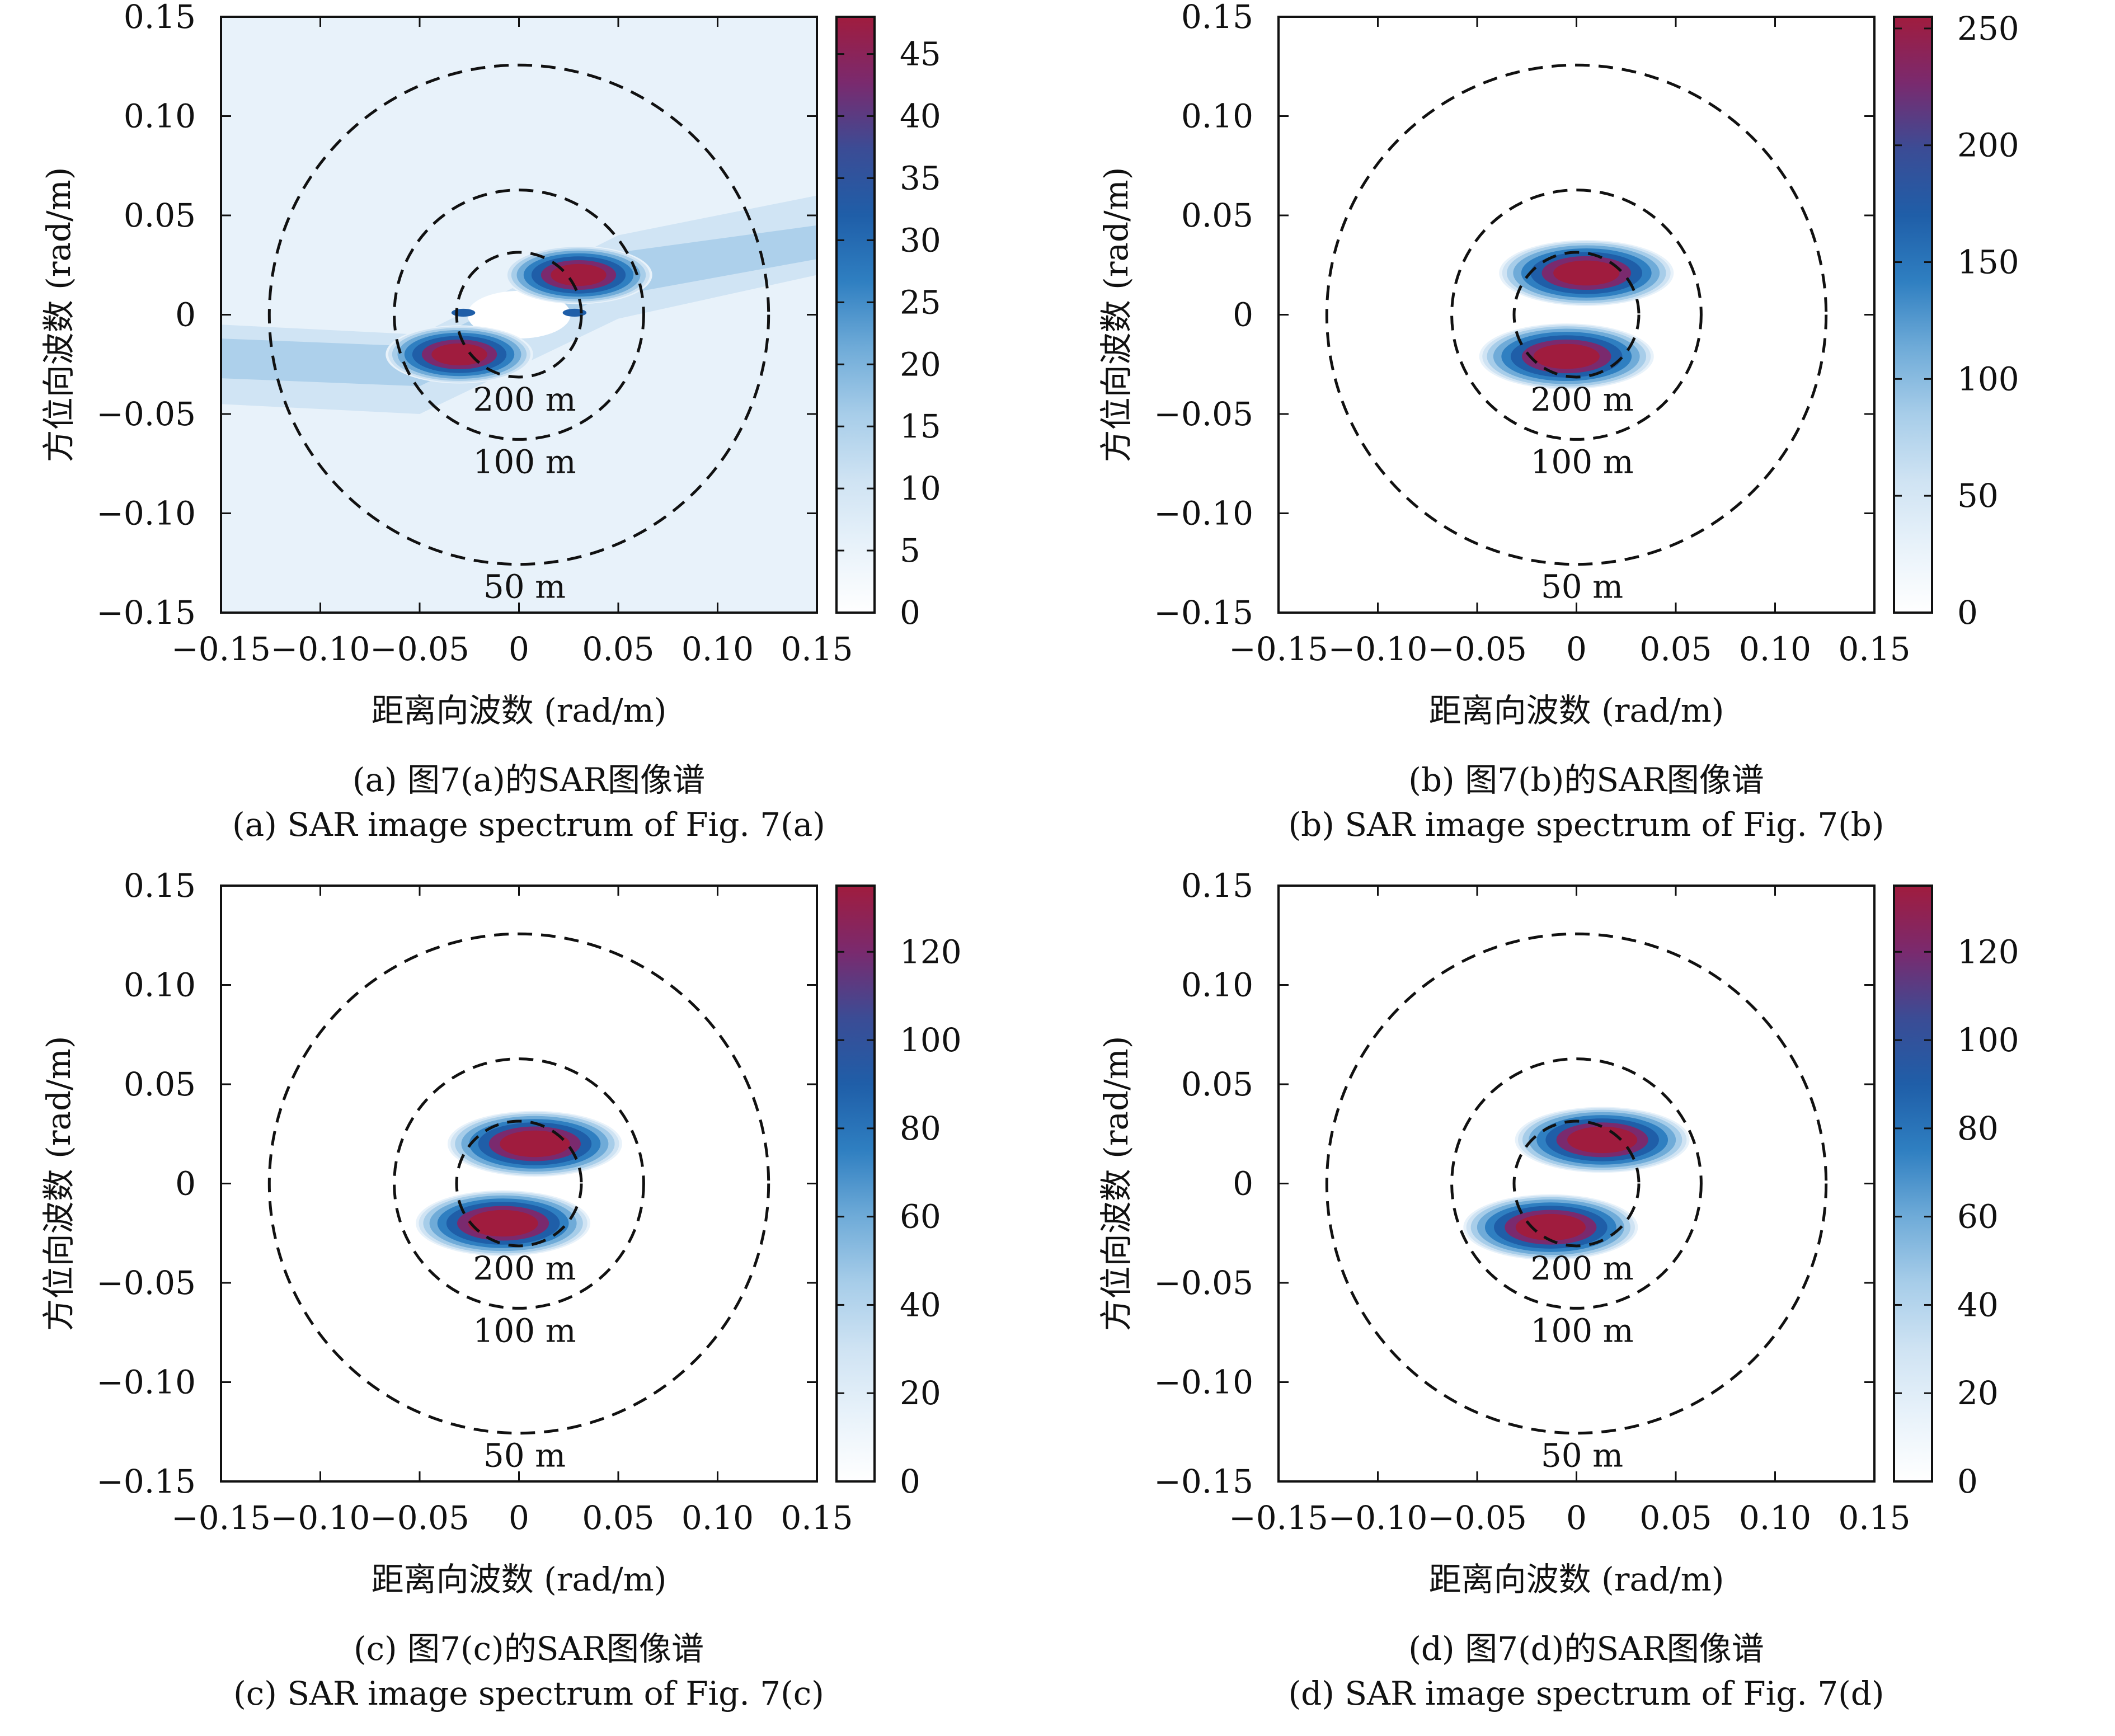 The width and height of the screenshot is (2115, 1736). I want to click on colorbar-tick-label: 30, so click(920, 240).